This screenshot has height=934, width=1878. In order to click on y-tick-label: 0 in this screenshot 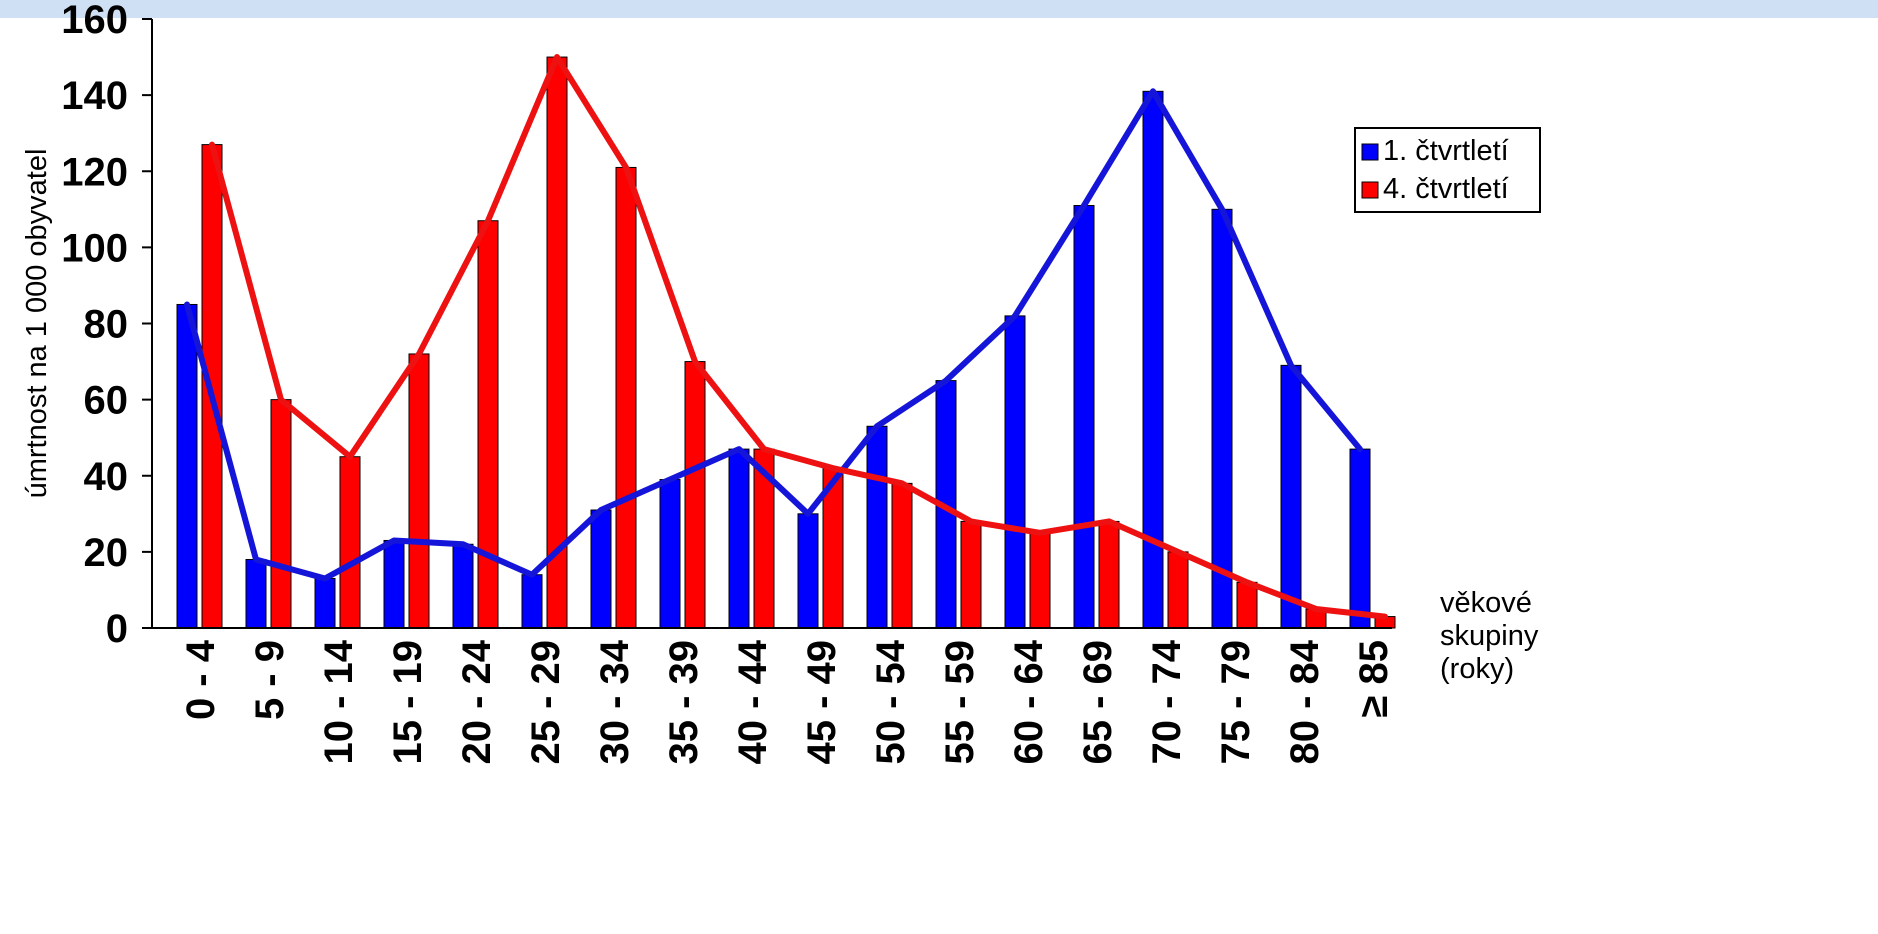, I will do `click(117, 629)`.